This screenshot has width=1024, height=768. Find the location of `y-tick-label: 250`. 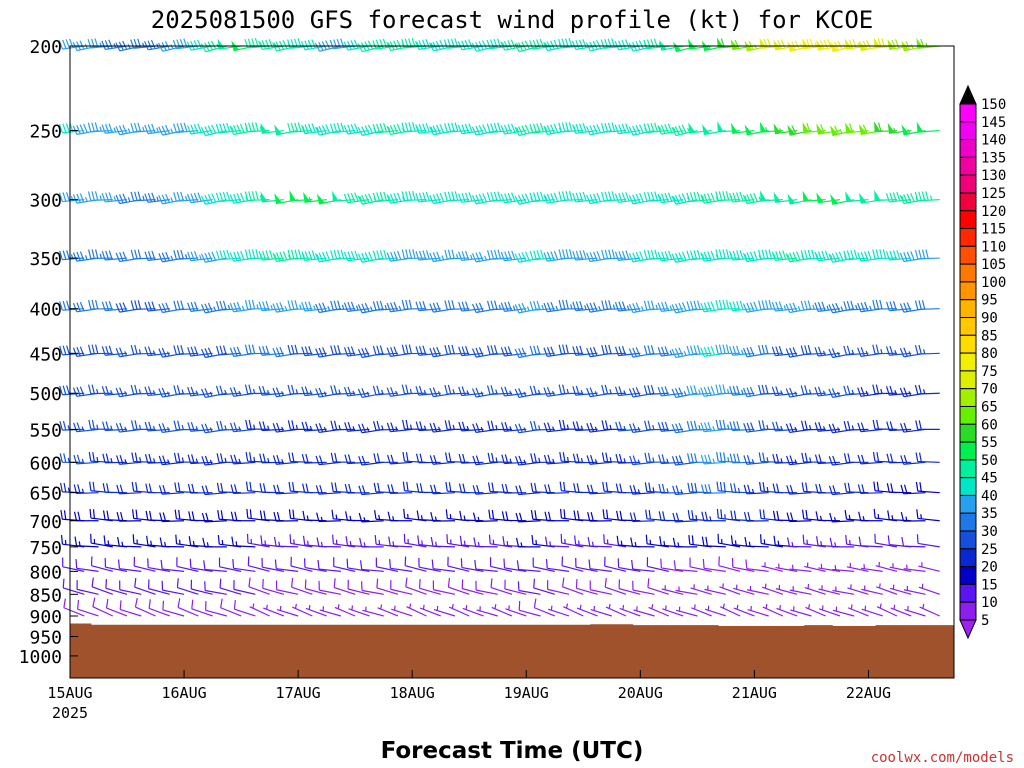

y-tick-label: 250 is located at coordinates (45, 132).